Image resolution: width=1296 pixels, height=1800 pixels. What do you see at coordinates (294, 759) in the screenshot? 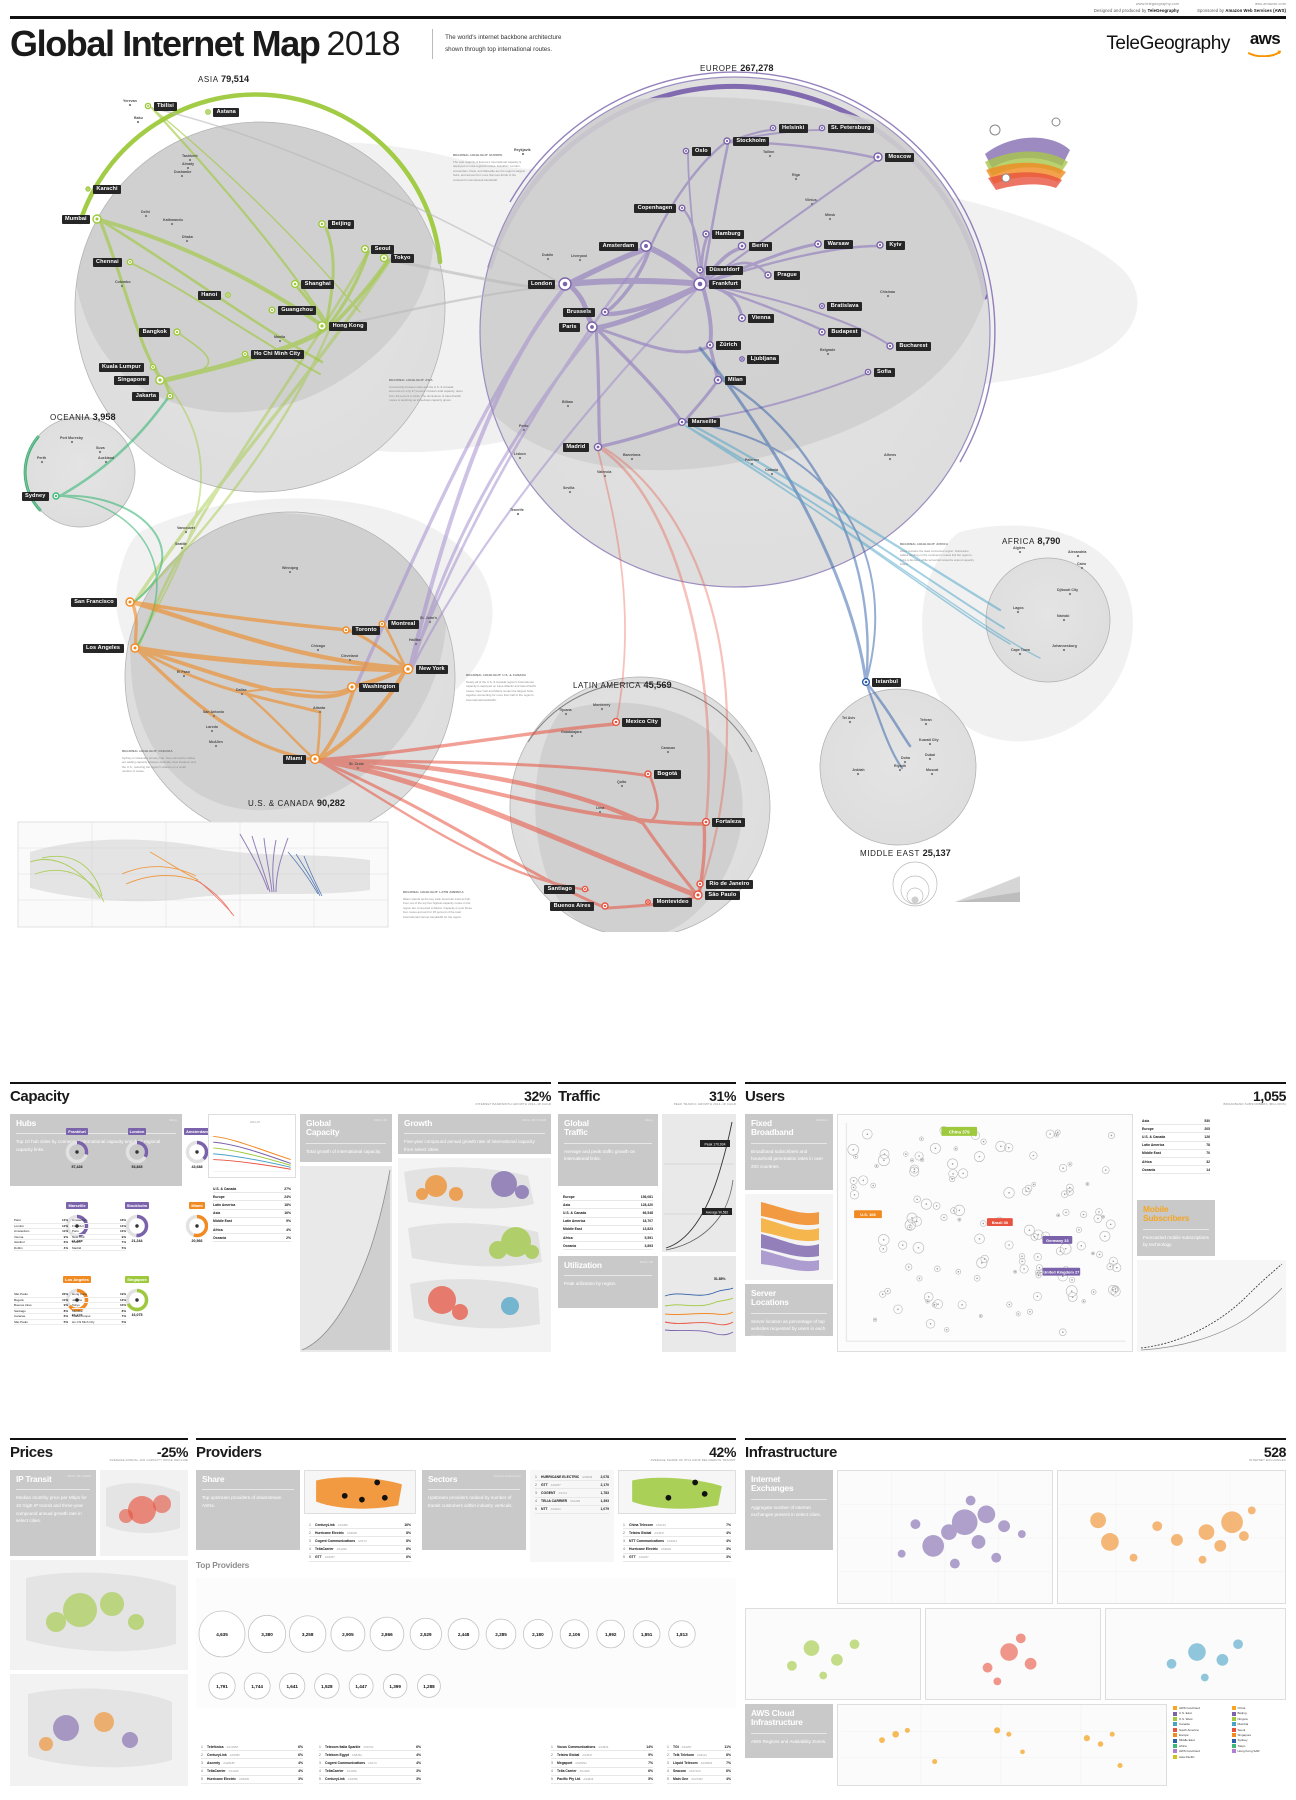
I see `city-label: Miami` at bounding box center [294, 759].